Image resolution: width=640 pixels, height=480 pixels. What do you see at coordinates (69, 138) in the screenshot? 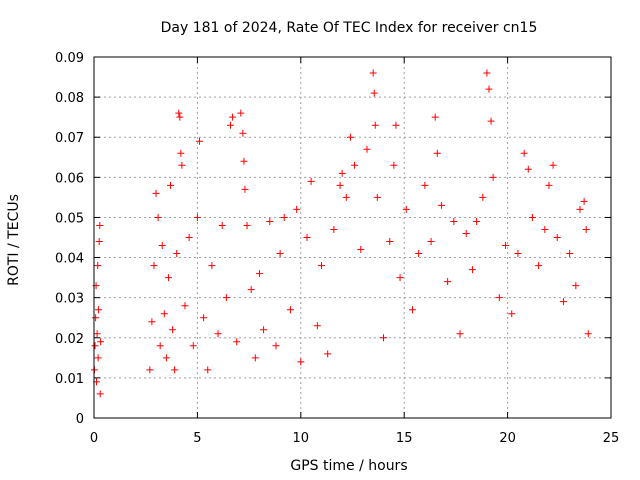
I see `y-tick-label: 0.07` at bounding box center [69, 138].